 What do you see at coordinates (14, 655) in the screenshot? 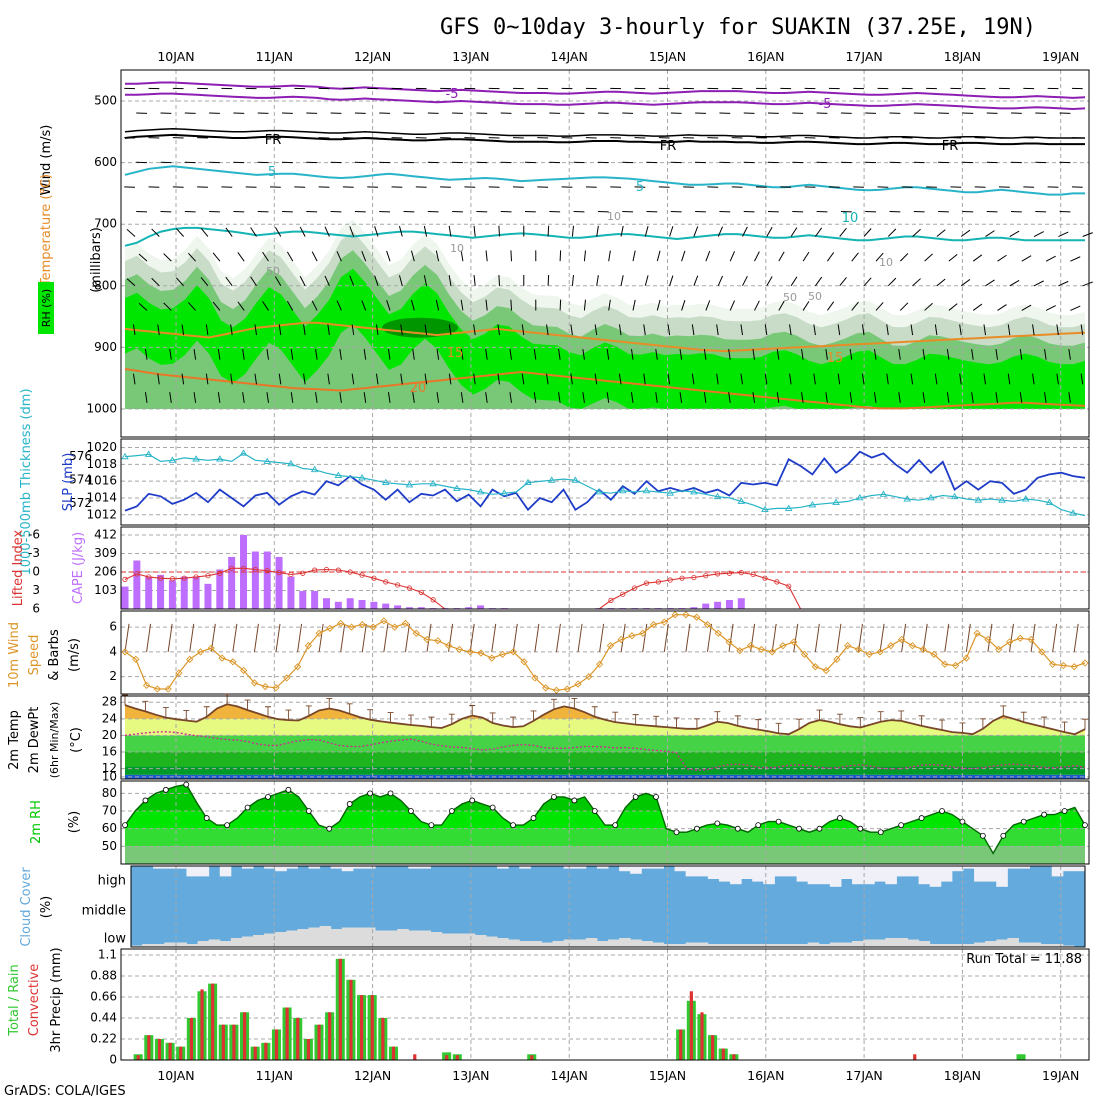
I see `ylabel-wind10m: 10m Wind` at bounding box center [14, 655].